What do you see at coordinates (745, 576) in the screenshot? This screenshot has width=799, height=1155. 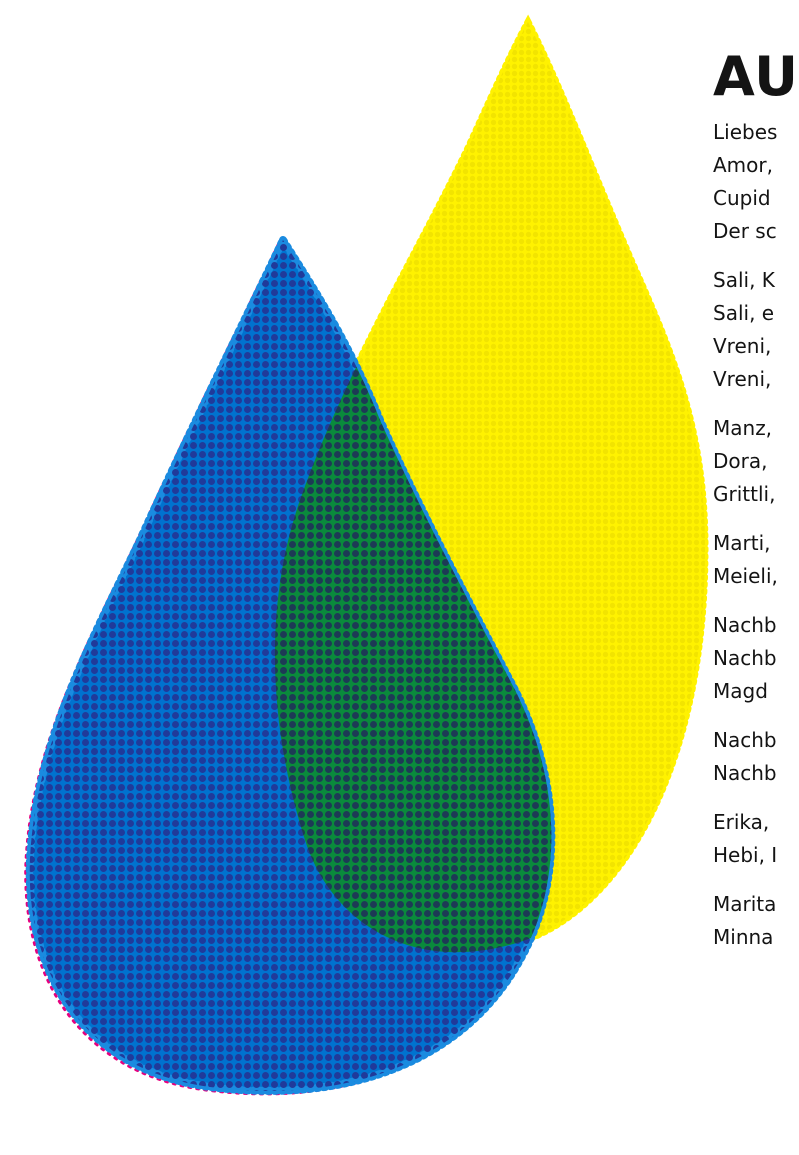 I see `cast-line: Meieli,` at bounding box center [745, 576].